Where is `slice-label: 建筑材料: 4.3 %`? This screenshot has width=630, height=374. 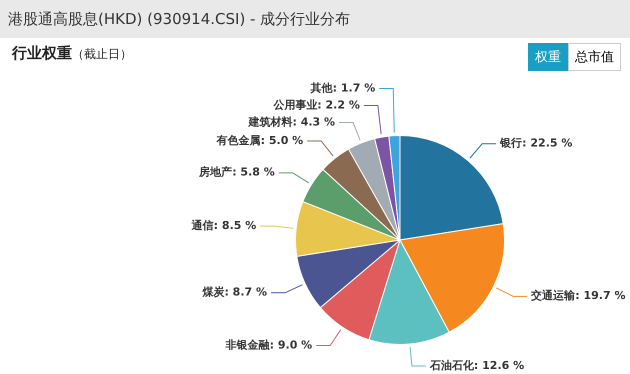
slice-label: 建筑材料: 4.3 % is located at coordinates (291, 121).